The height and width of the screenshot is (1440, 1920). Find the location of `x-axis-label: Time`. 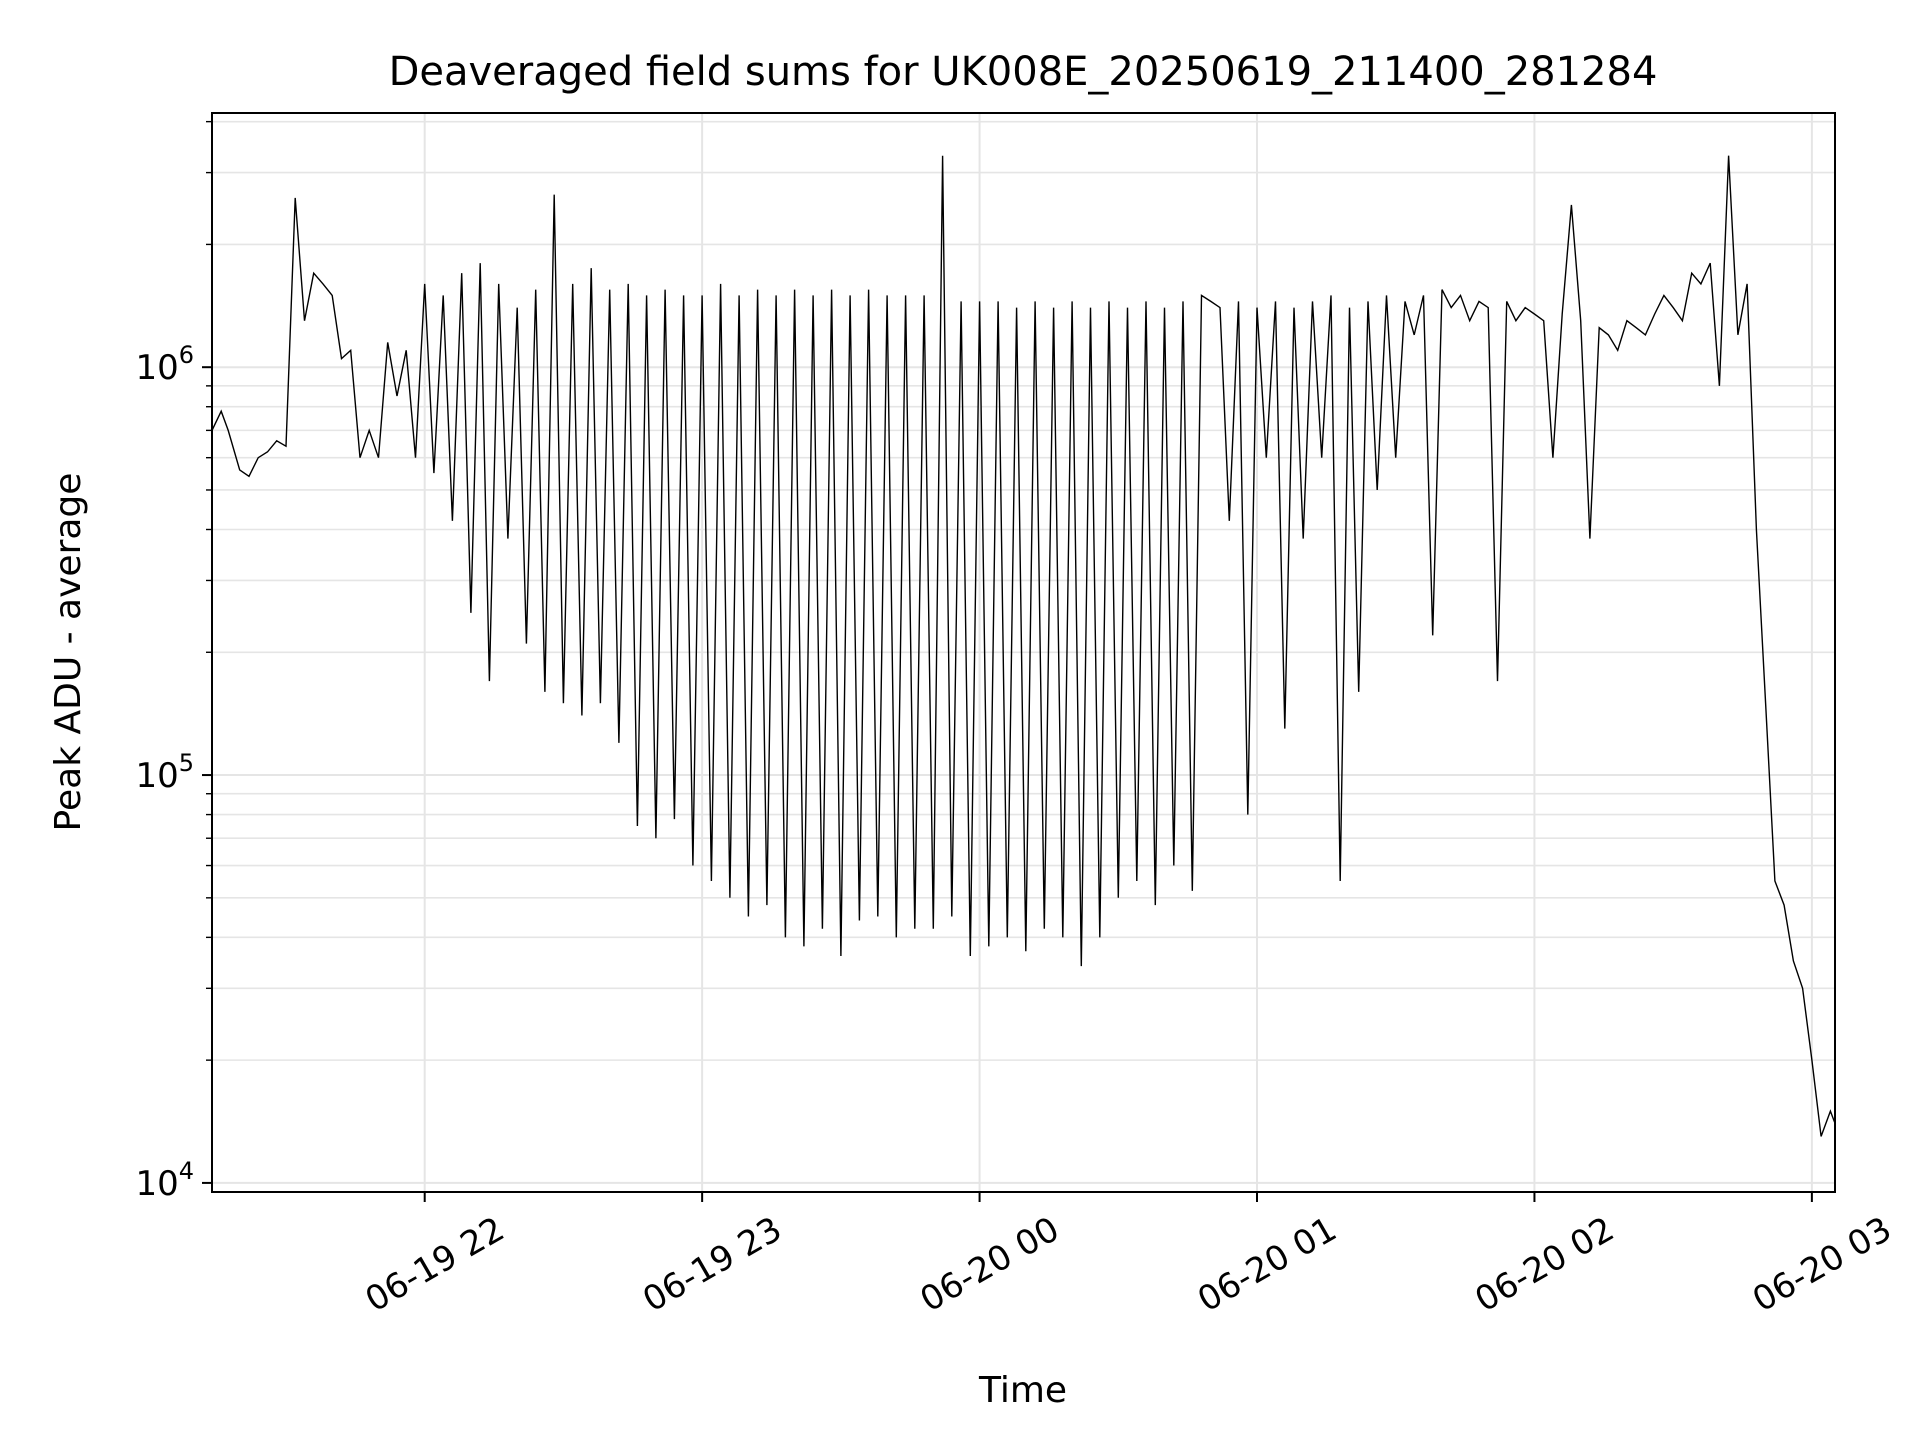

x-axis-label: Time is located at coordinates (1022, 1390).